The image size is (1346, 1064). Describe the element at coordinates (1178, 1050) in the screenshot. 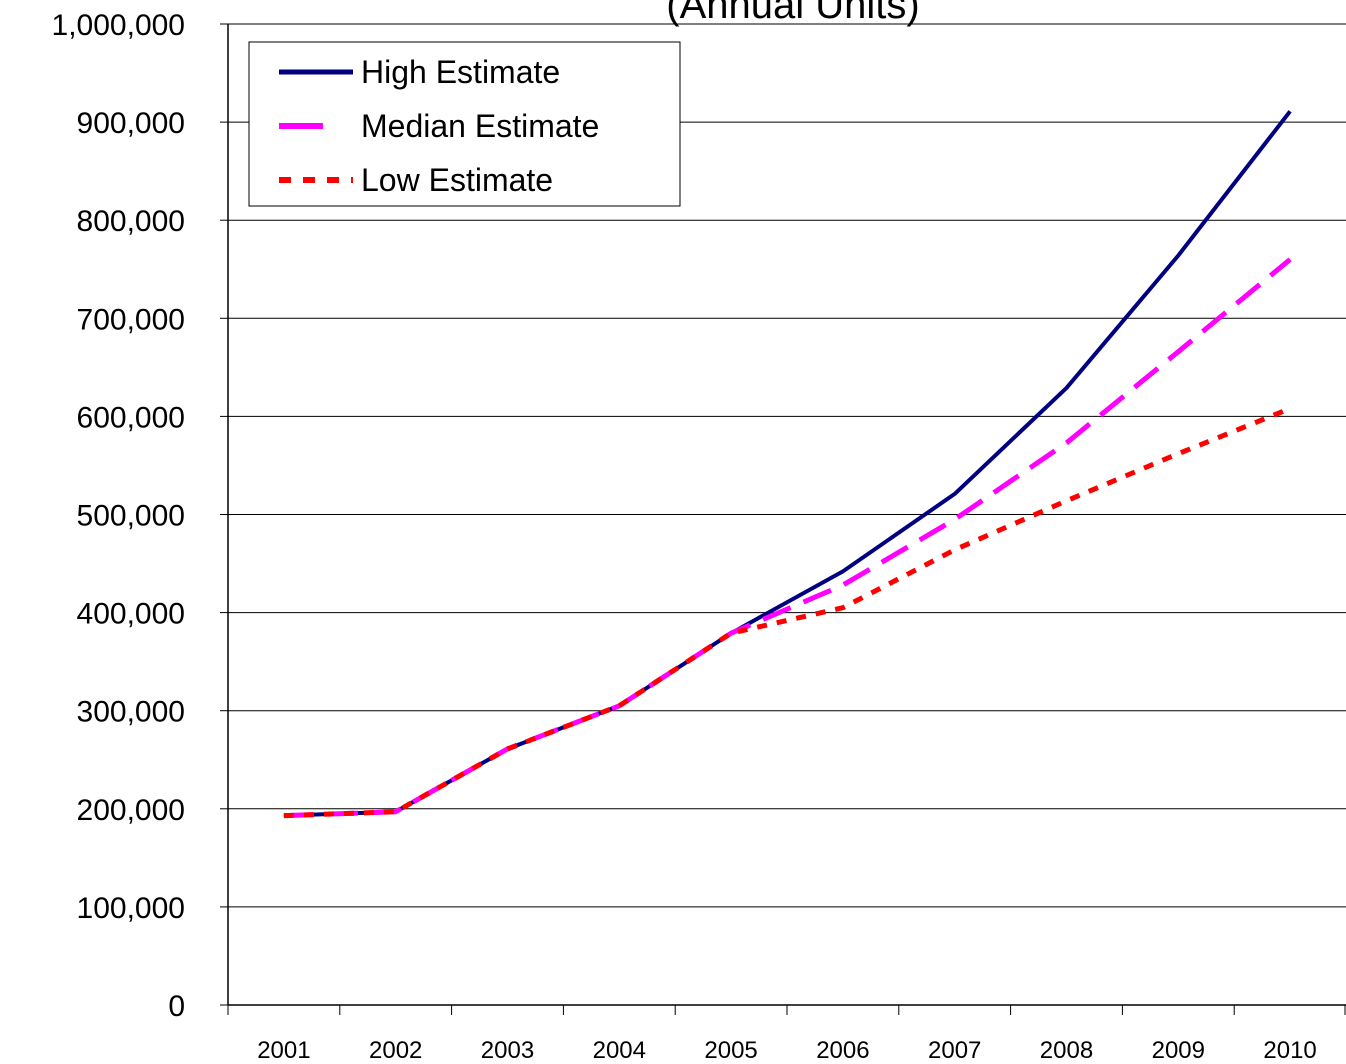

I see `x-tick-label: 2009` at that location.